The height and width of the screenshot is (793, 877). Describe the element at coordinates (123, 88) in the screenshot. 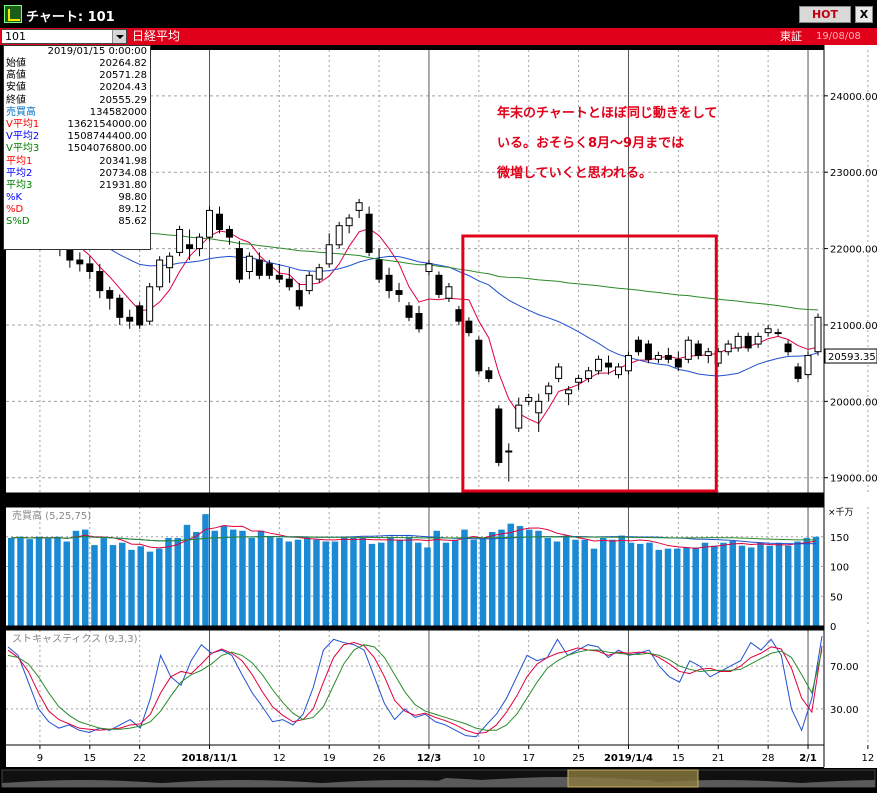

I see `info-value: 20204.43` at that location.